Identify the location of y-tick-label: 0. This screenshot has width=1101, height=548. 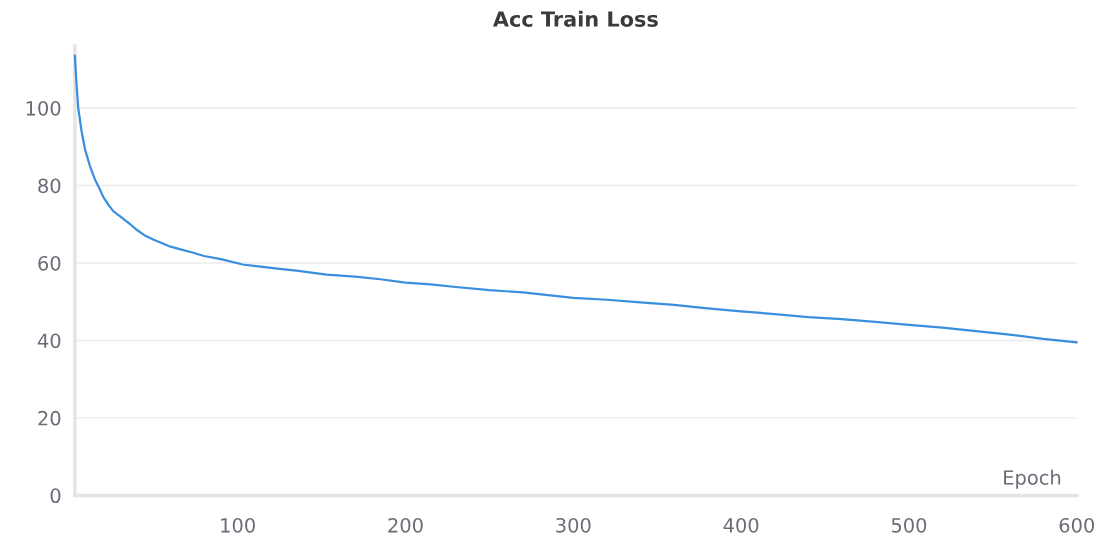
(55, 496).